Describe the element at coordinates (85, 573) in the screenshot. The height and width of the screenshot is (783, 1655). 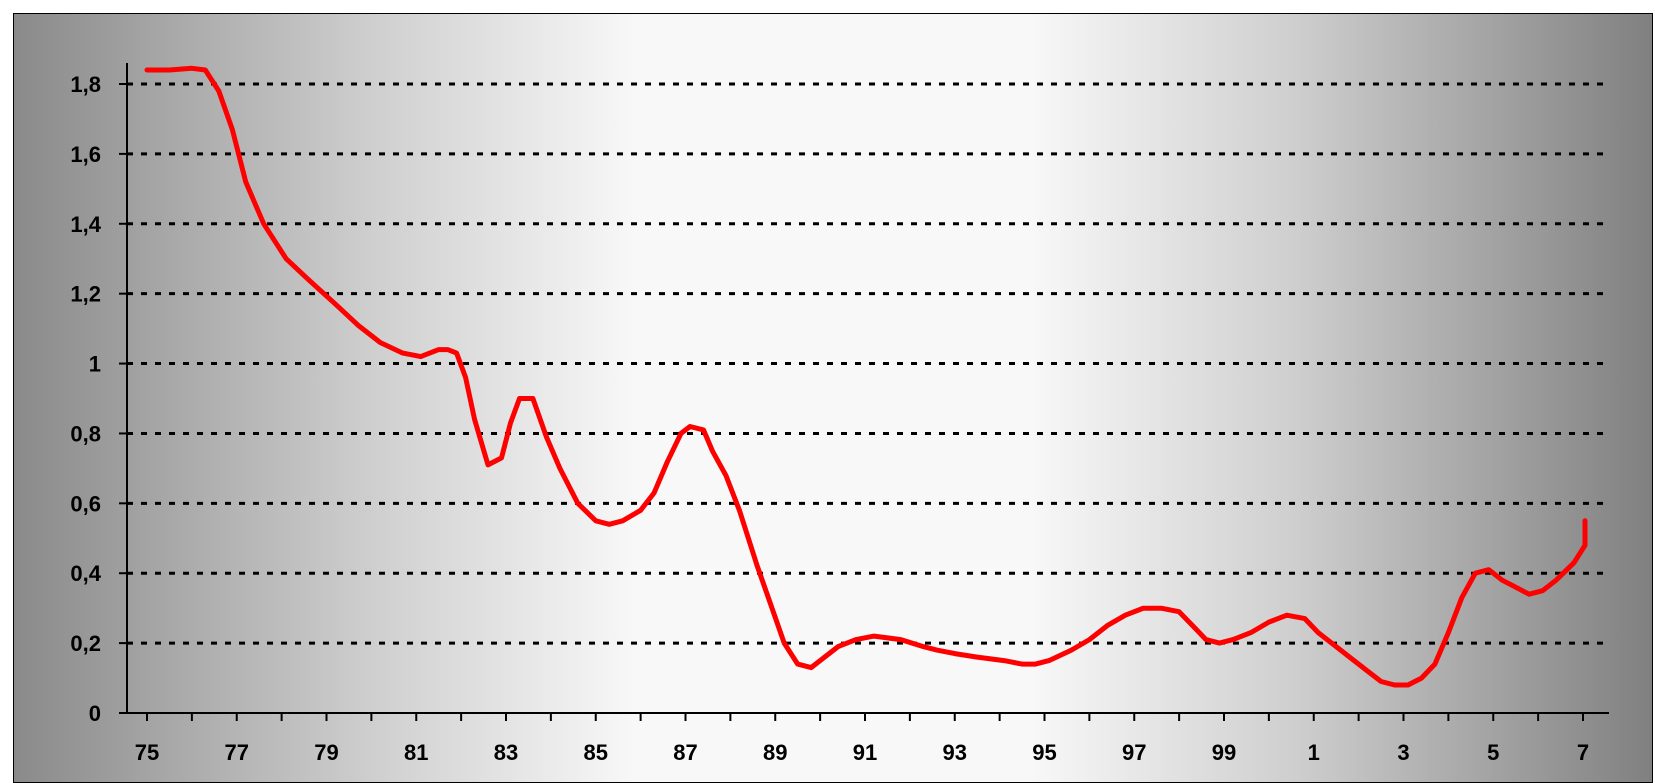
I see `y-tick-label: 0,4` at that location.